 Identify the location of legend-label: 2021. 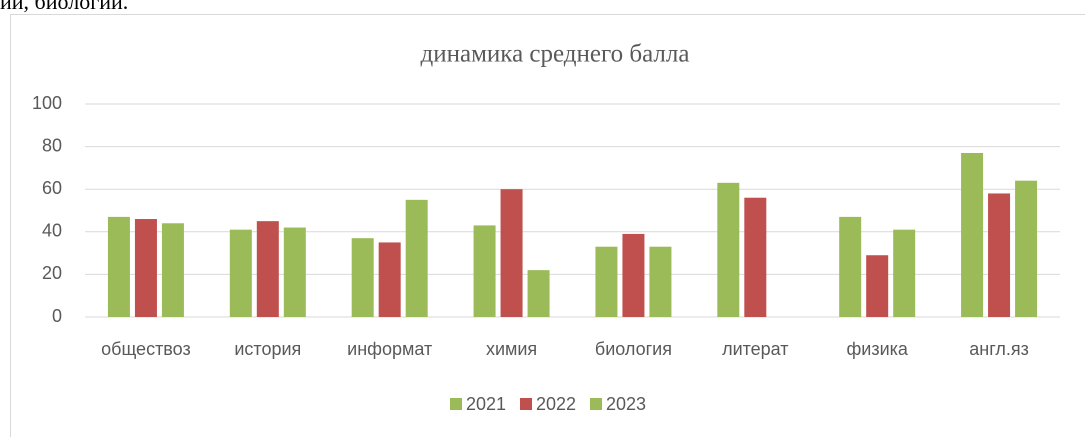
(486, 404).